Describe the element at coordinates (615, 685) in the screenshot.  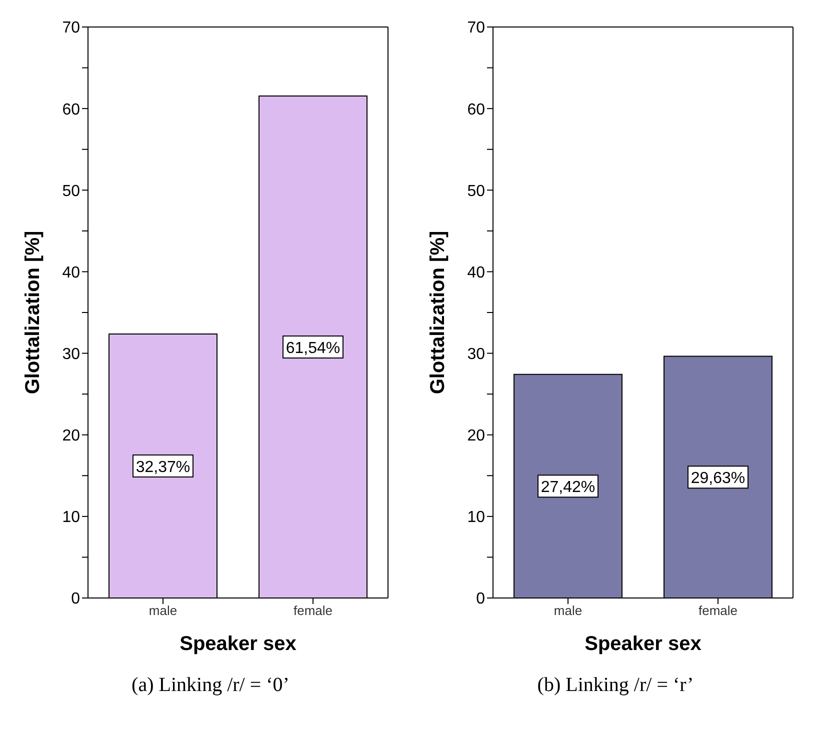
I see `text: (b) Linking /r/ = ‘r’` at that location.